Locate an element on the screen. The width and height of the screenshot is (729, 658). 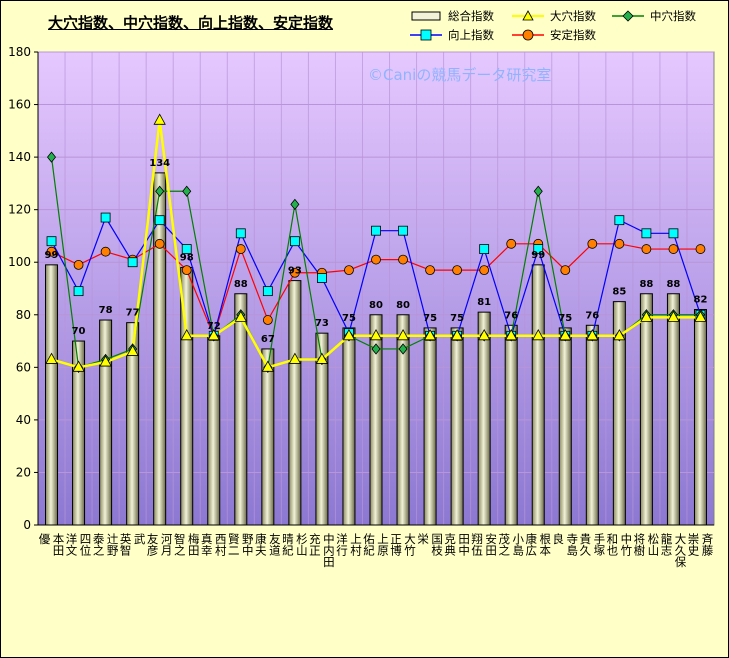
y-tick-label: 80 is located at coordinates (23, 315).